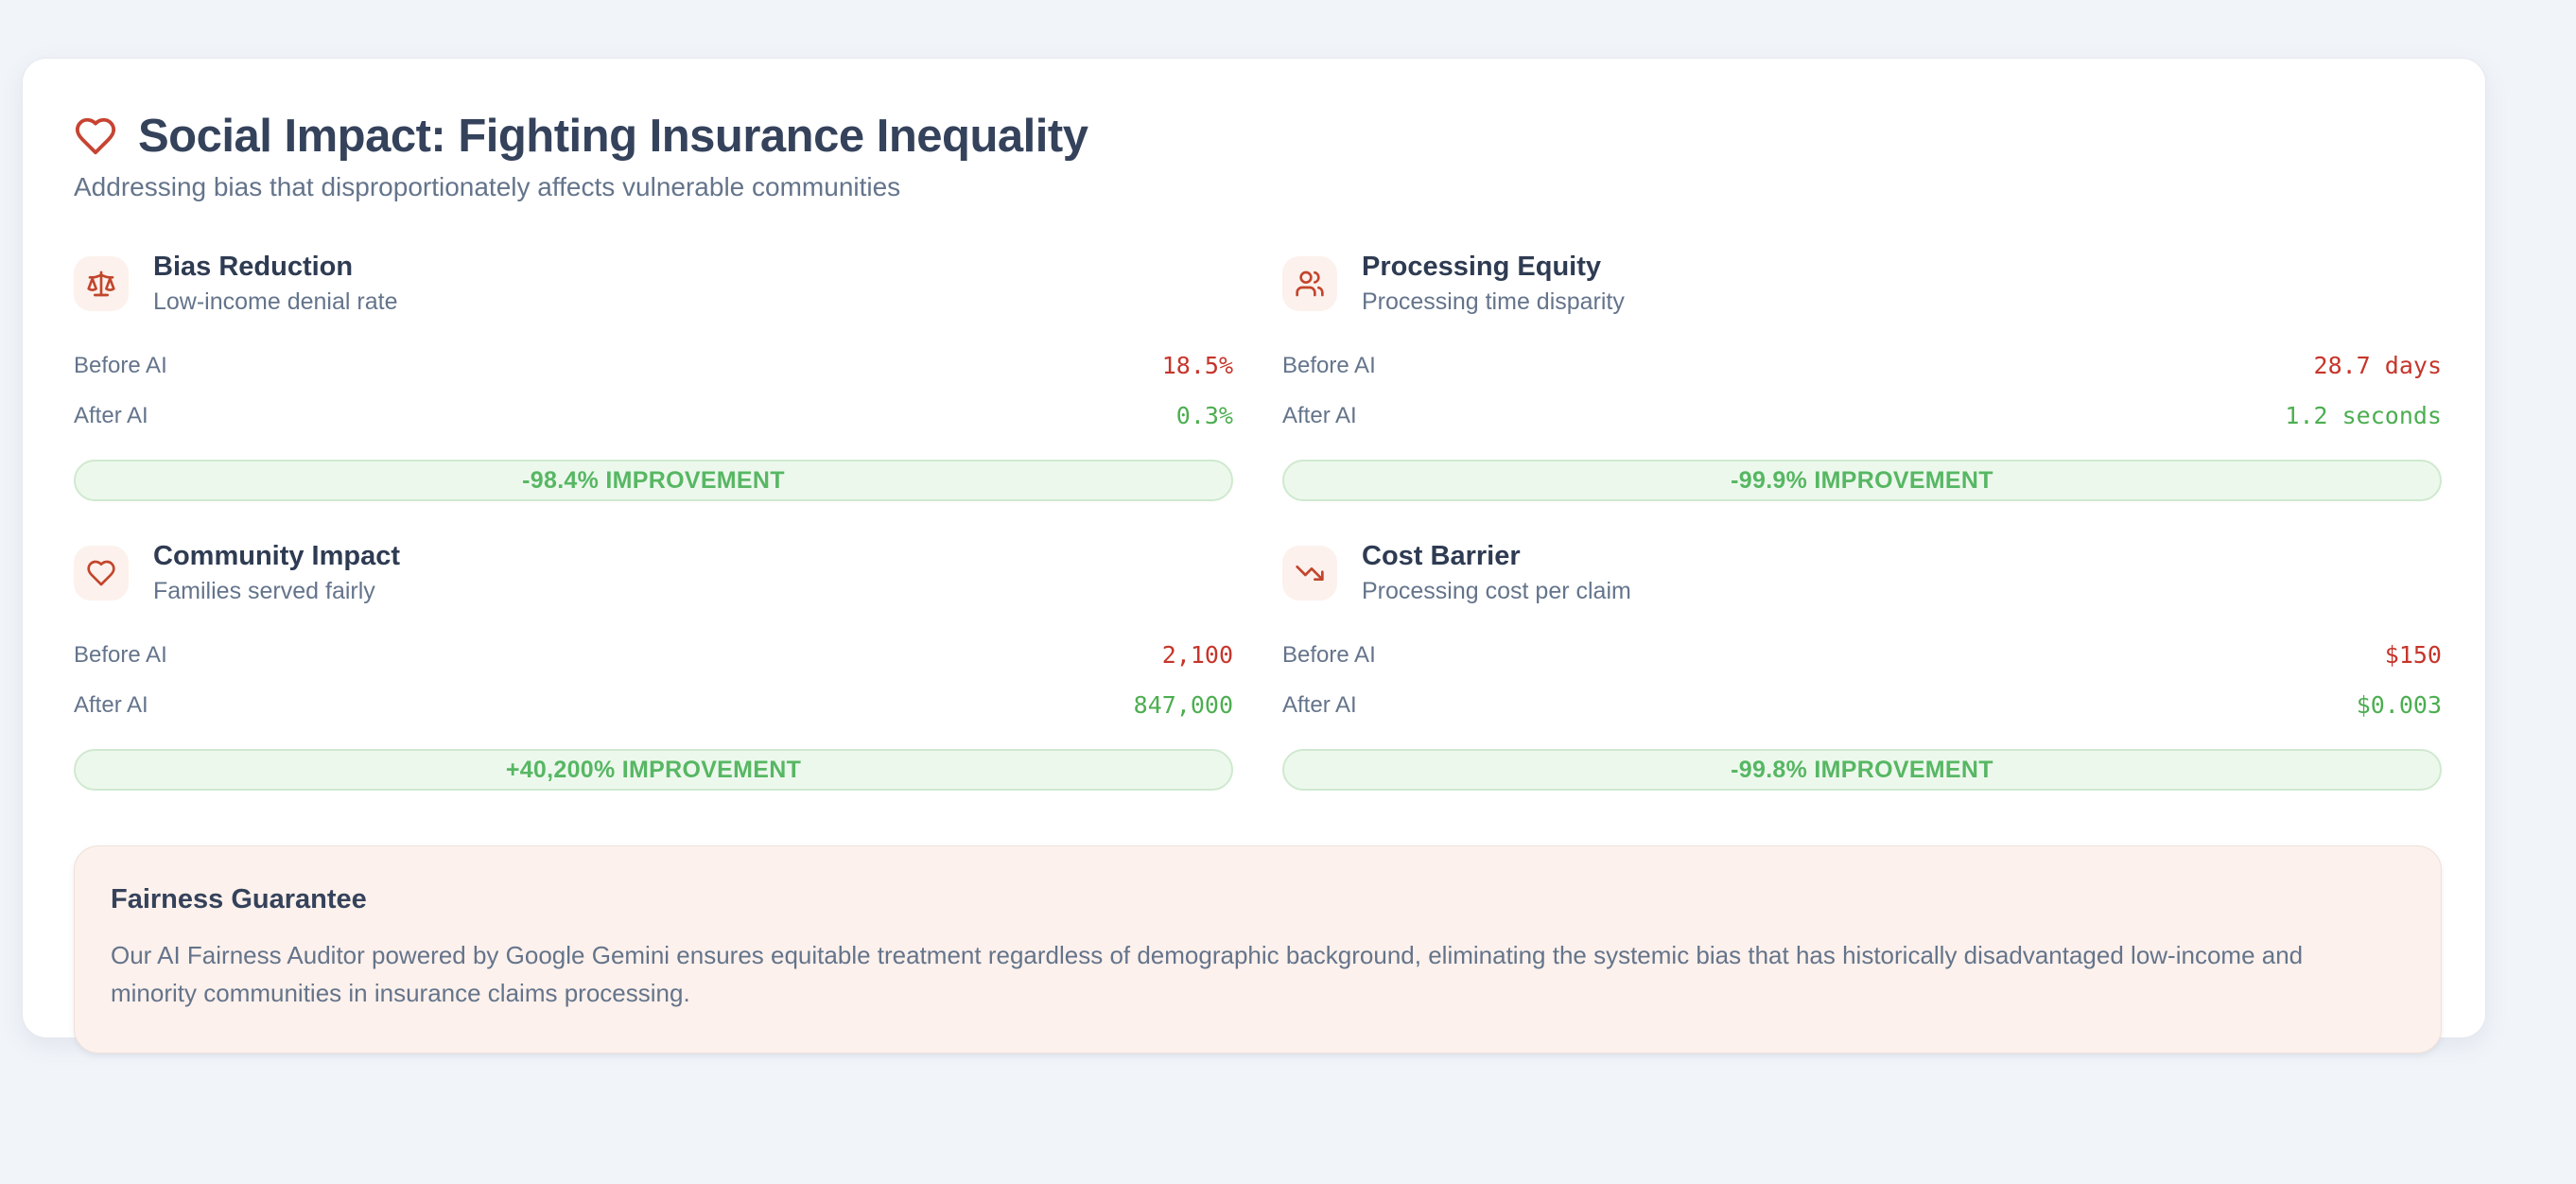  Describe the element at coordinates (653, 365) in the screenshot. I see `before-ai-row: Before AI 18.5%` at that location.